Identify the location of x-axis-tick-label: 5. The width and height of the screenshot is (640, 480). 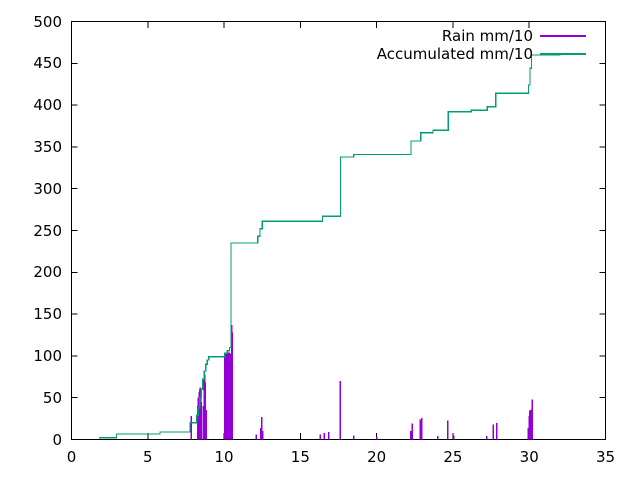
(148, 457).